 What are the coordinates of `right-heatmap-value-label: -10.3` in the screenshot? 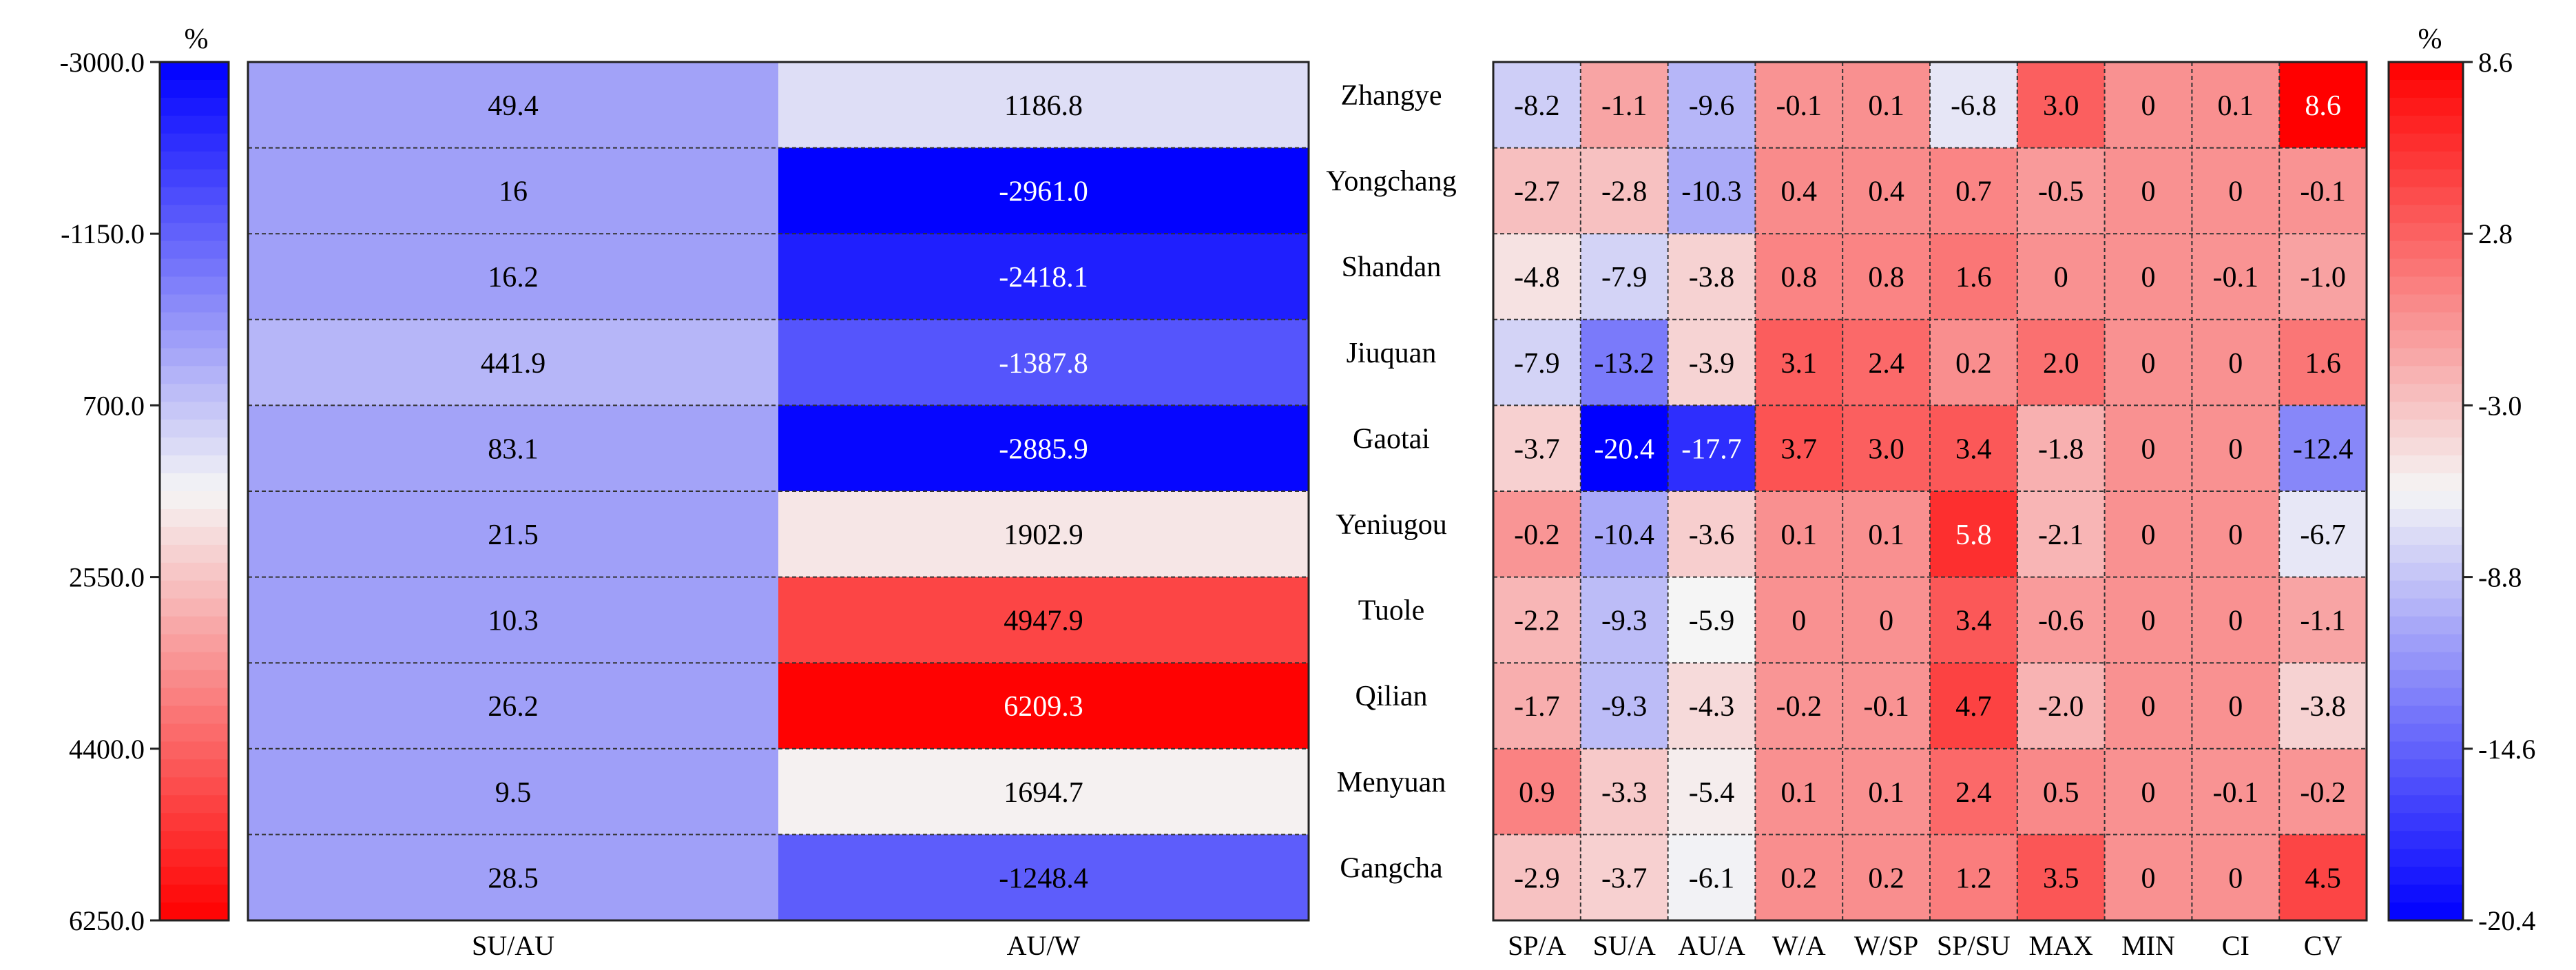 It's located at (1712, 192).